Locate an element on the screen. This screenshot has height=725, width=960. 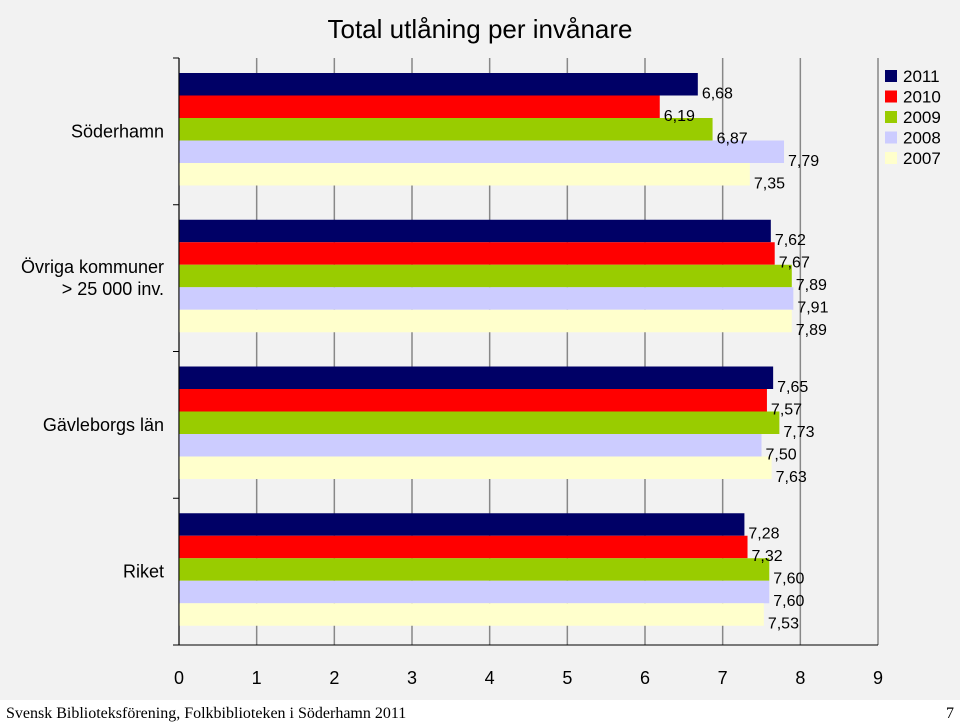
data-label: 7,62 is located at coordinates (790, 240).